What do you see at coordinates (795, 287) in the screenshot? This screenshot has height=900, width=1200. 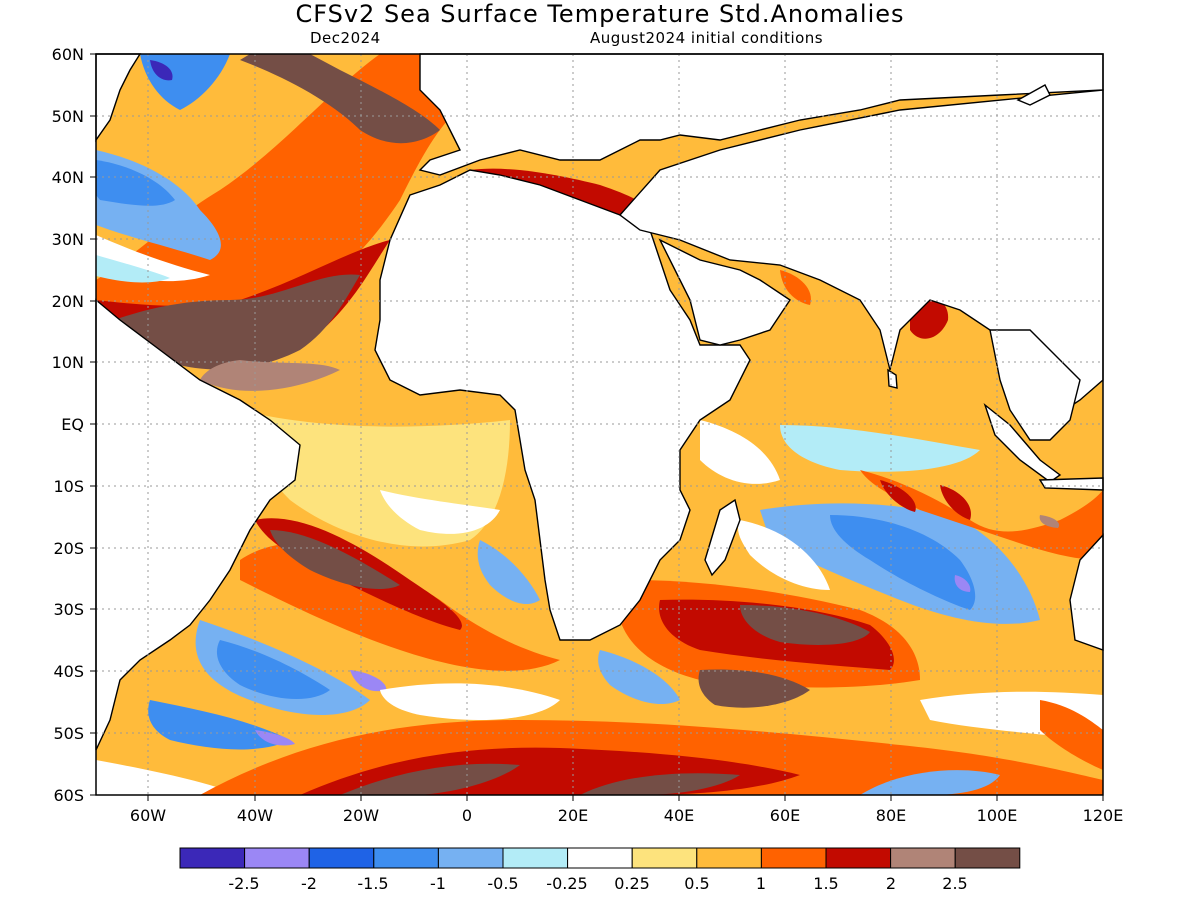 I see `anom-arab-warm` at bounding box center [795, 287].